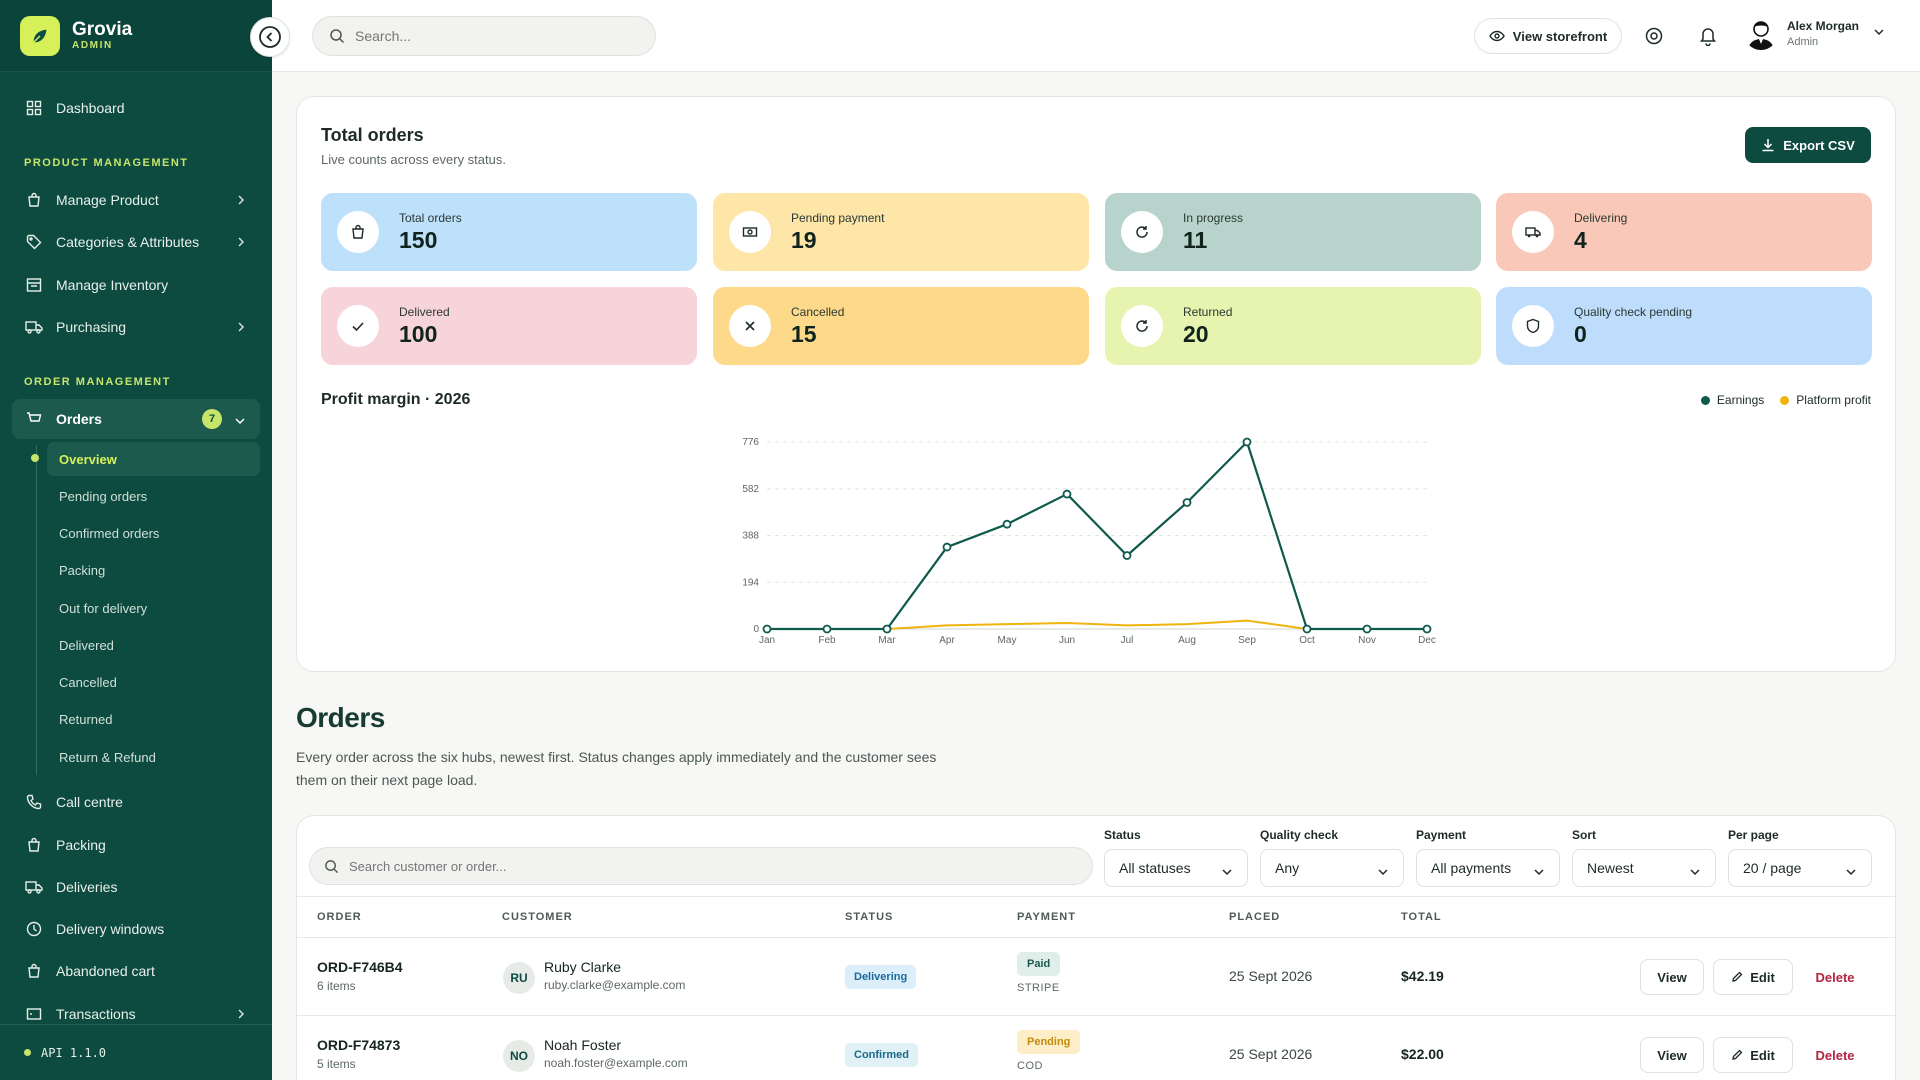 The image size is (1920, 1080). Describe the element at coordinates (270, 37) in the screenshot. I see `collapse-sidebar-button` at that location.